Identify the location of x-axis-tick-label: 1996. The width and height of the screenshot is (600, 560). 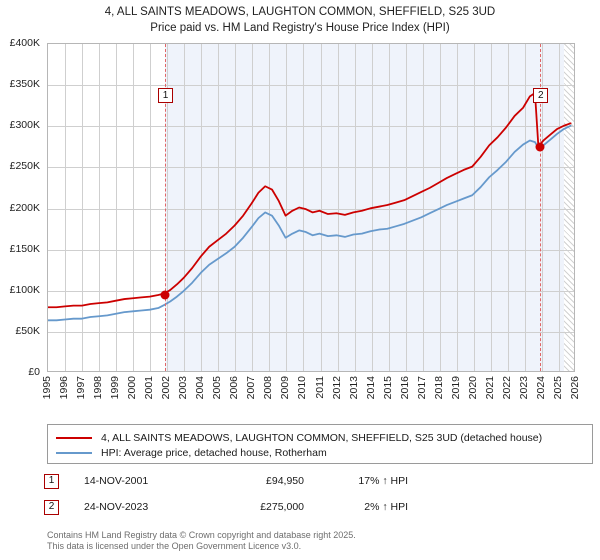
(64, 388).